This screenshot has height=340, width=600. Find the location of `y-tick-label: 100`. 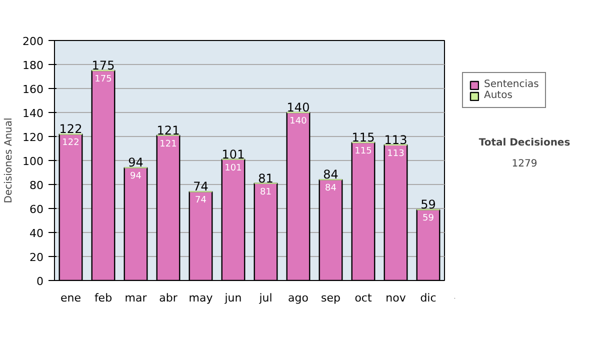

y-tick-label: 100 is located at coordinates (33, 161).